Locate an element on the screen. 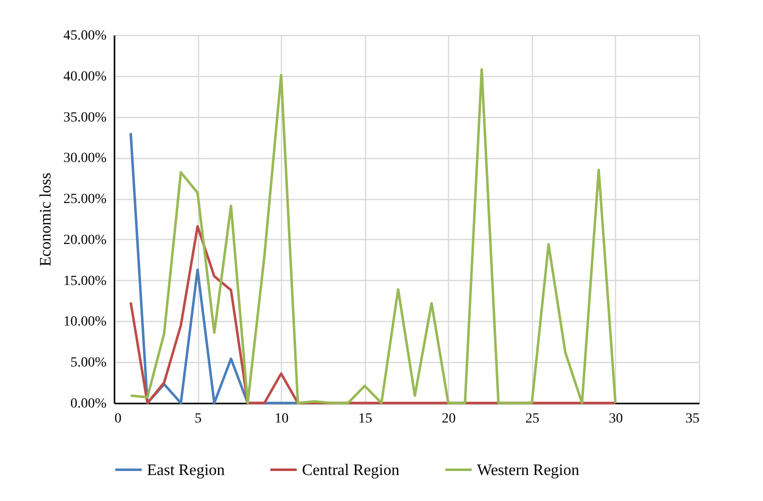  y-tick-label: 15.00% is located at coordinates (85, 281).